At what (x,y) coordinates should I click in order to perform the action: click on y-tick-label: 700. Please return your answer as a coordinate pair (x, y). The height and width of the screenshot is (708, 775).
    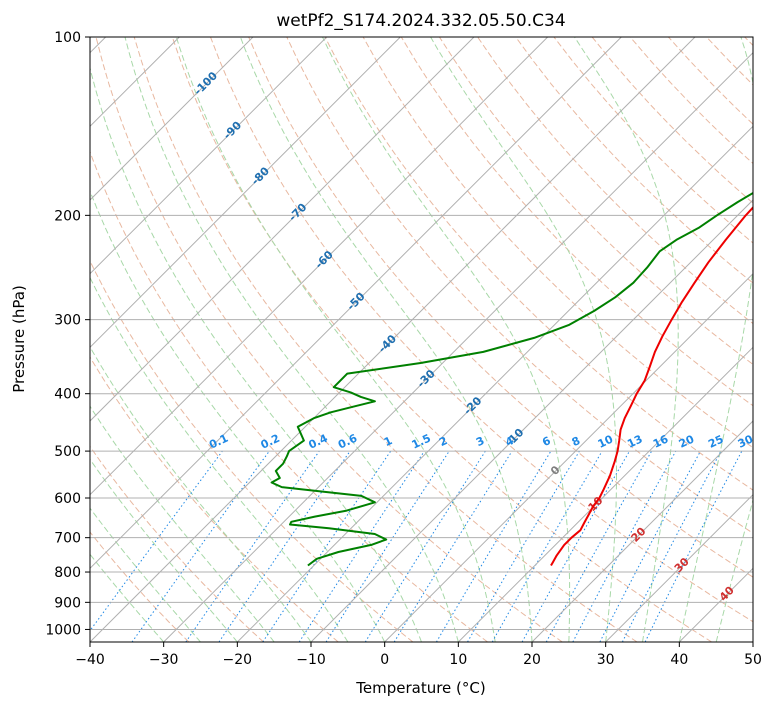
    Looking at the image, I should click on (67, 539).